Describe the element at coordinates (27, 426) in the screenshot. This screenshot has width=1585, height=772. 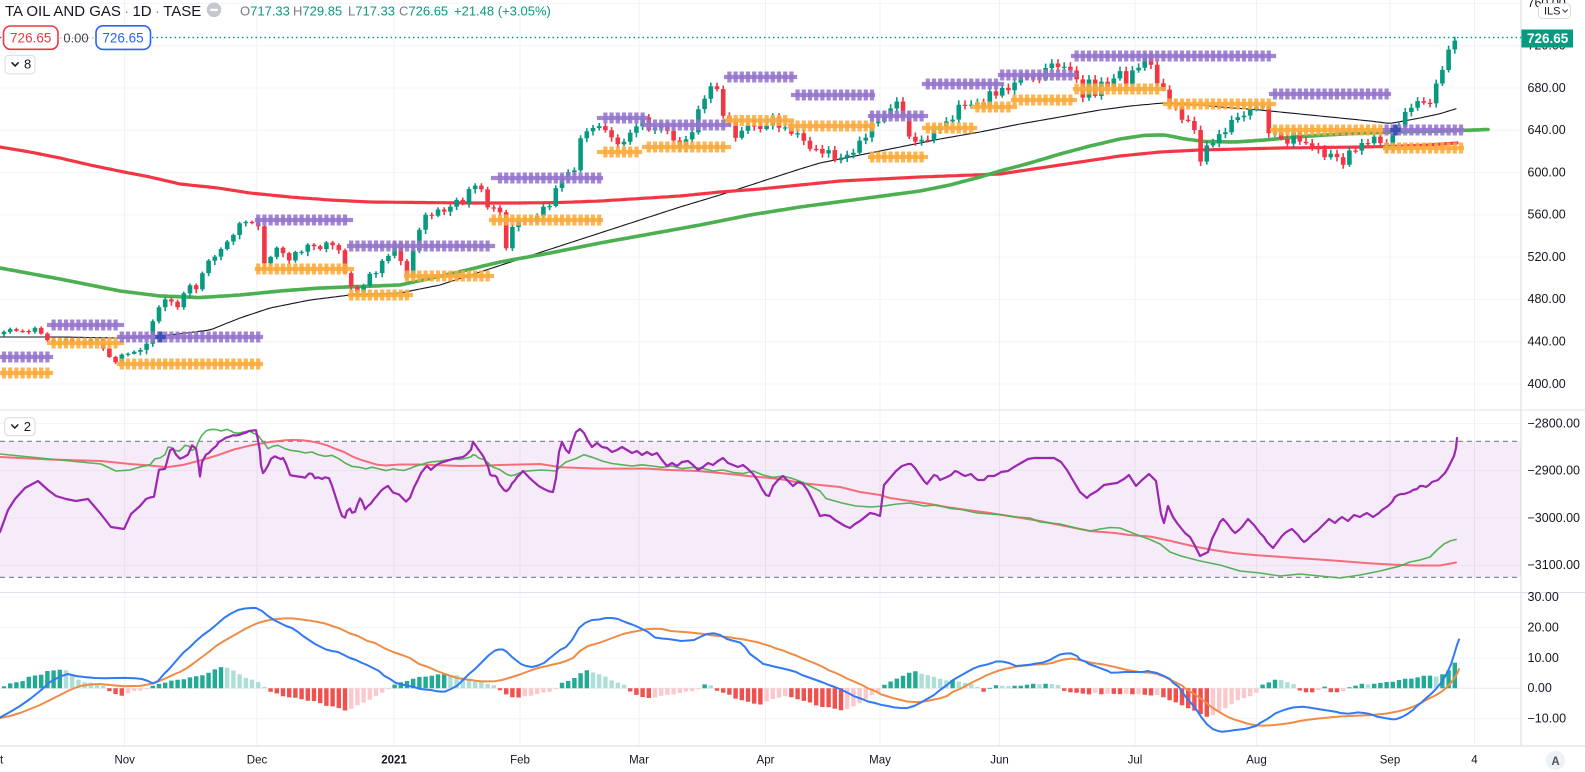
I see `svg-text: 2` at that location.